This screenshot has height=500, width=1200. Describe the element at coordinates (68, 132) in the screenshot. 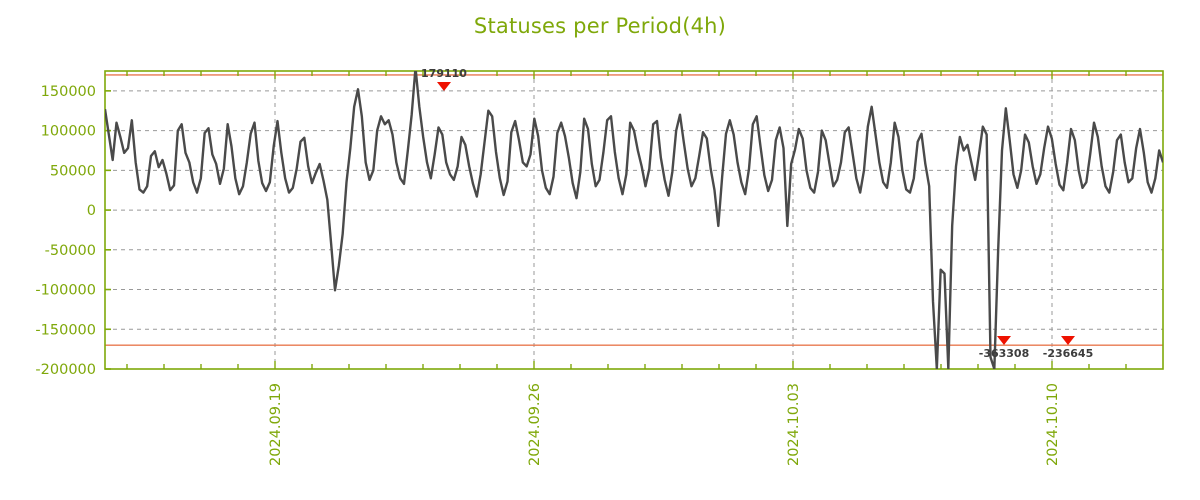

I see `y-axis-tick-label: 100000` at that location.